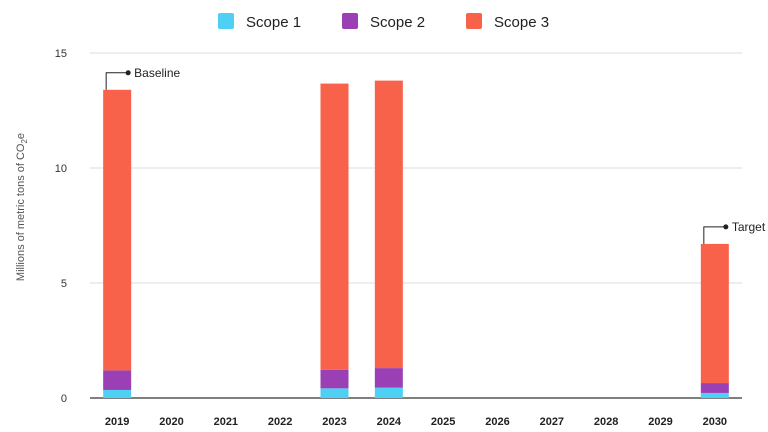 This screenshot has width=768, height=432. What do you see at coordinates (715, 422) in the screenshot?
I see `x-tick-label: 2030` at bounding box center [715, 422].